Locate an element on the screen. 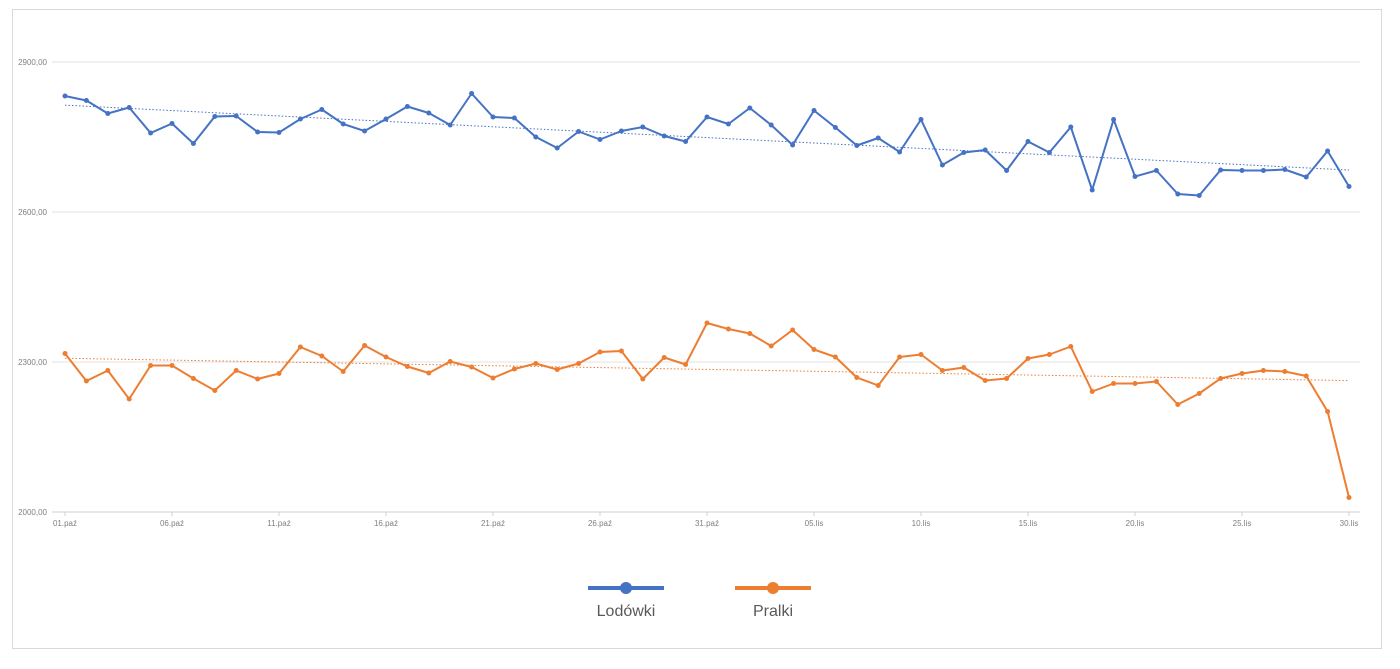 Image resolution: width=1400 pixels, height=669 pixels. y-axis-ticks: 2900,00 2600,00 2300,00 2000,00 is located at coordinates (32, 287).